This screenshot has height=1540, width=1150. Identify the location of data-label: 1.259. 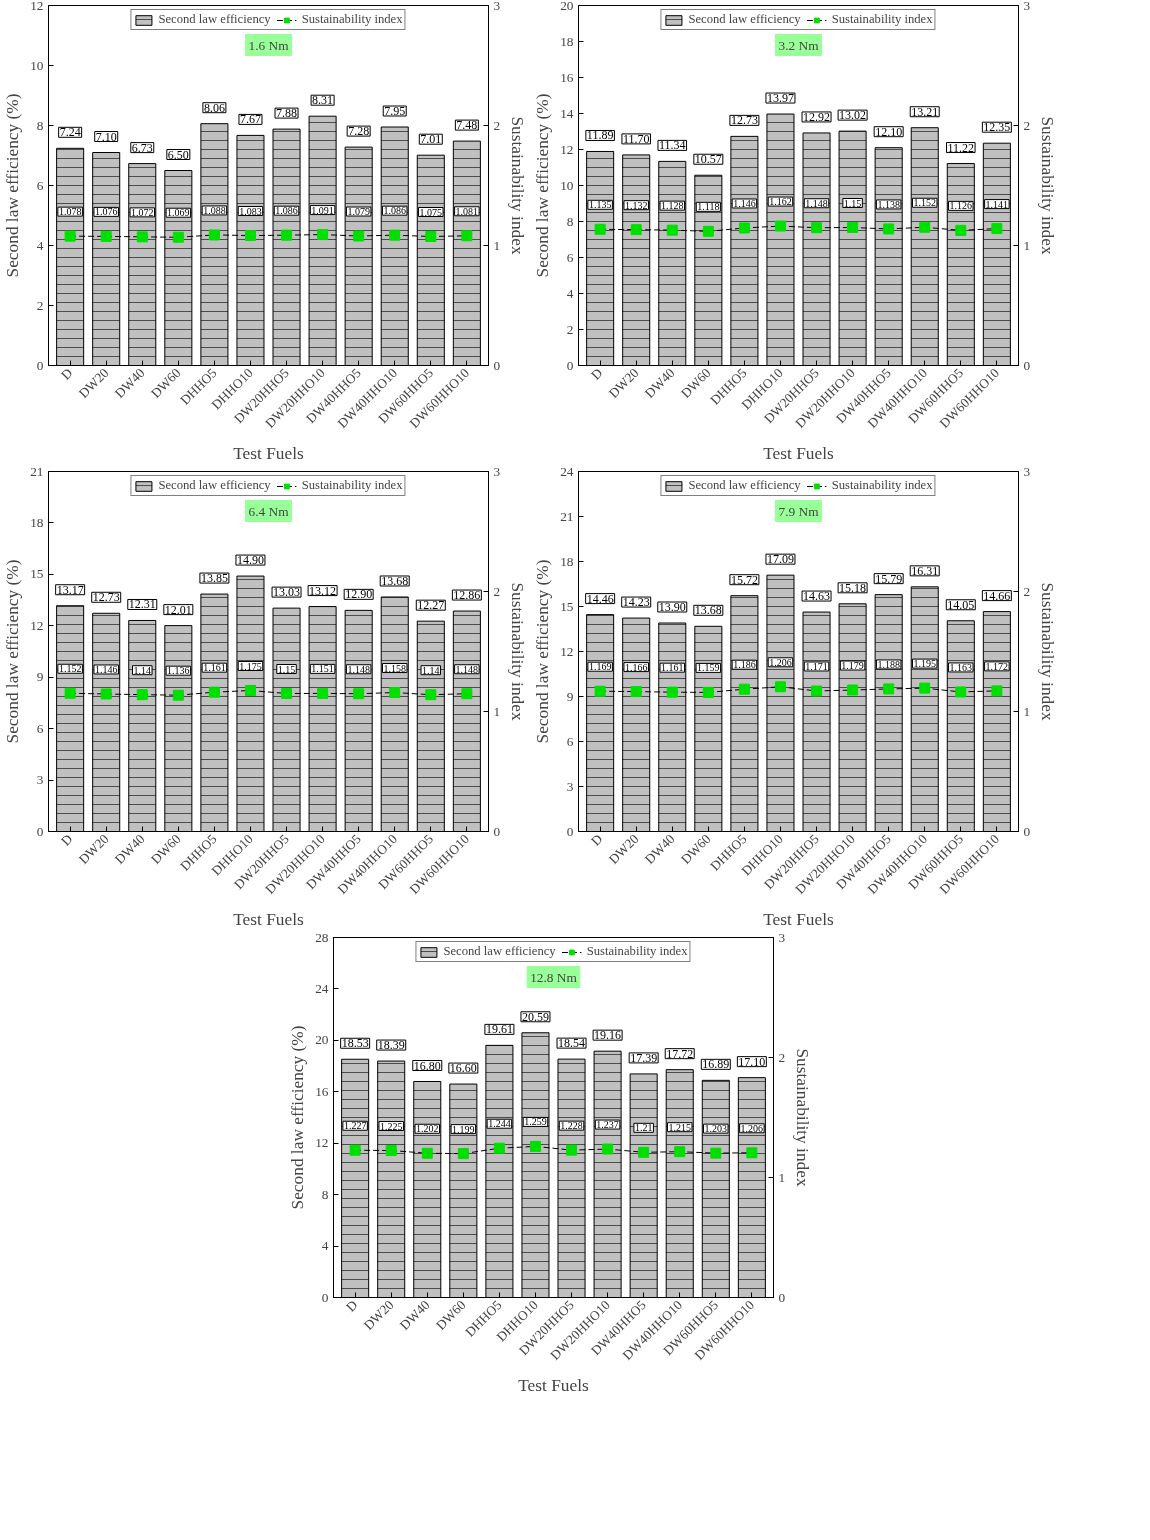
(535, 1122).